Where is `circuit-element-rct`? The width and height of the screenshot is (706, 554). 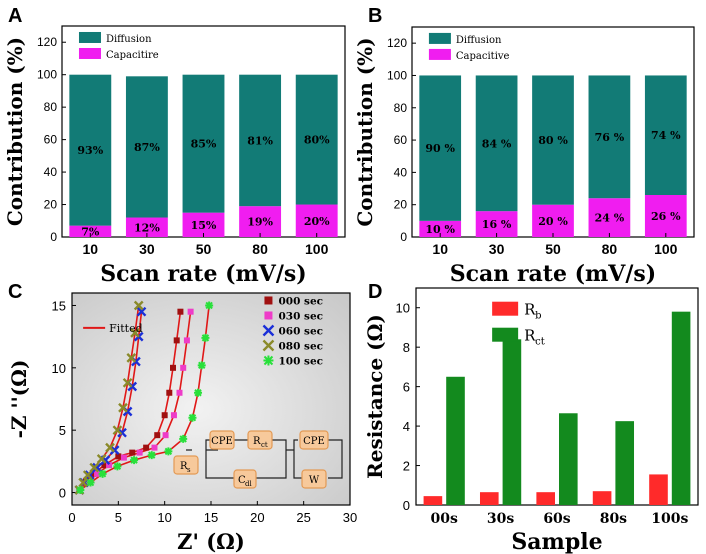 circuit-element-rct is located at coordinates (260, 440).